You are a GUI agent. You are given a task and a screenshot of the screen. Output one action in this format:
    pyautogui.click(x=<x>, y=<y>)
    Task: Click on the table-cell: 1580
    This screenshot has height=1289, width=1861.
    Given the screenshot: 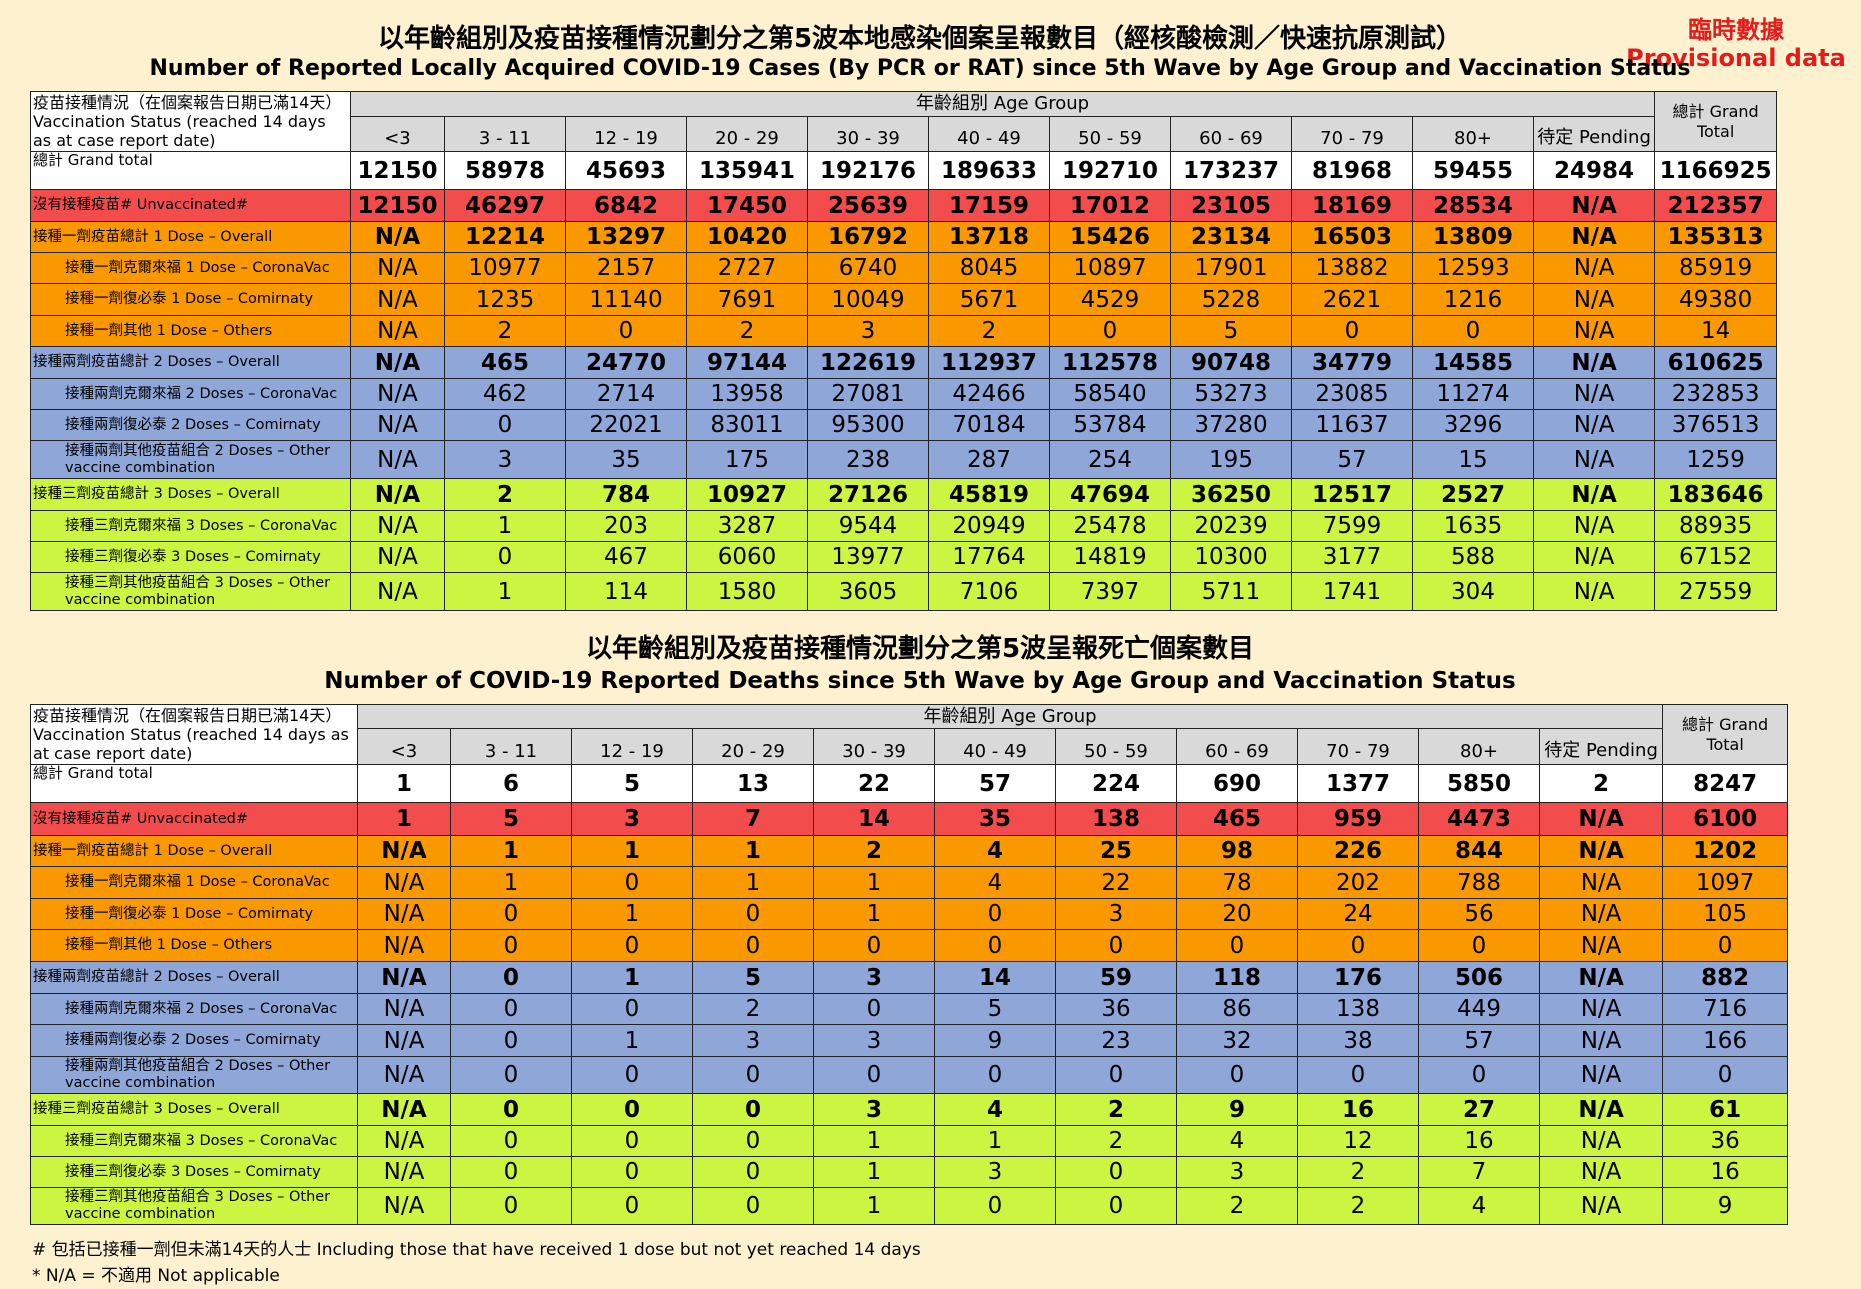 What is the action you would take?
    pyautogui.click(x=747, y=591)
    